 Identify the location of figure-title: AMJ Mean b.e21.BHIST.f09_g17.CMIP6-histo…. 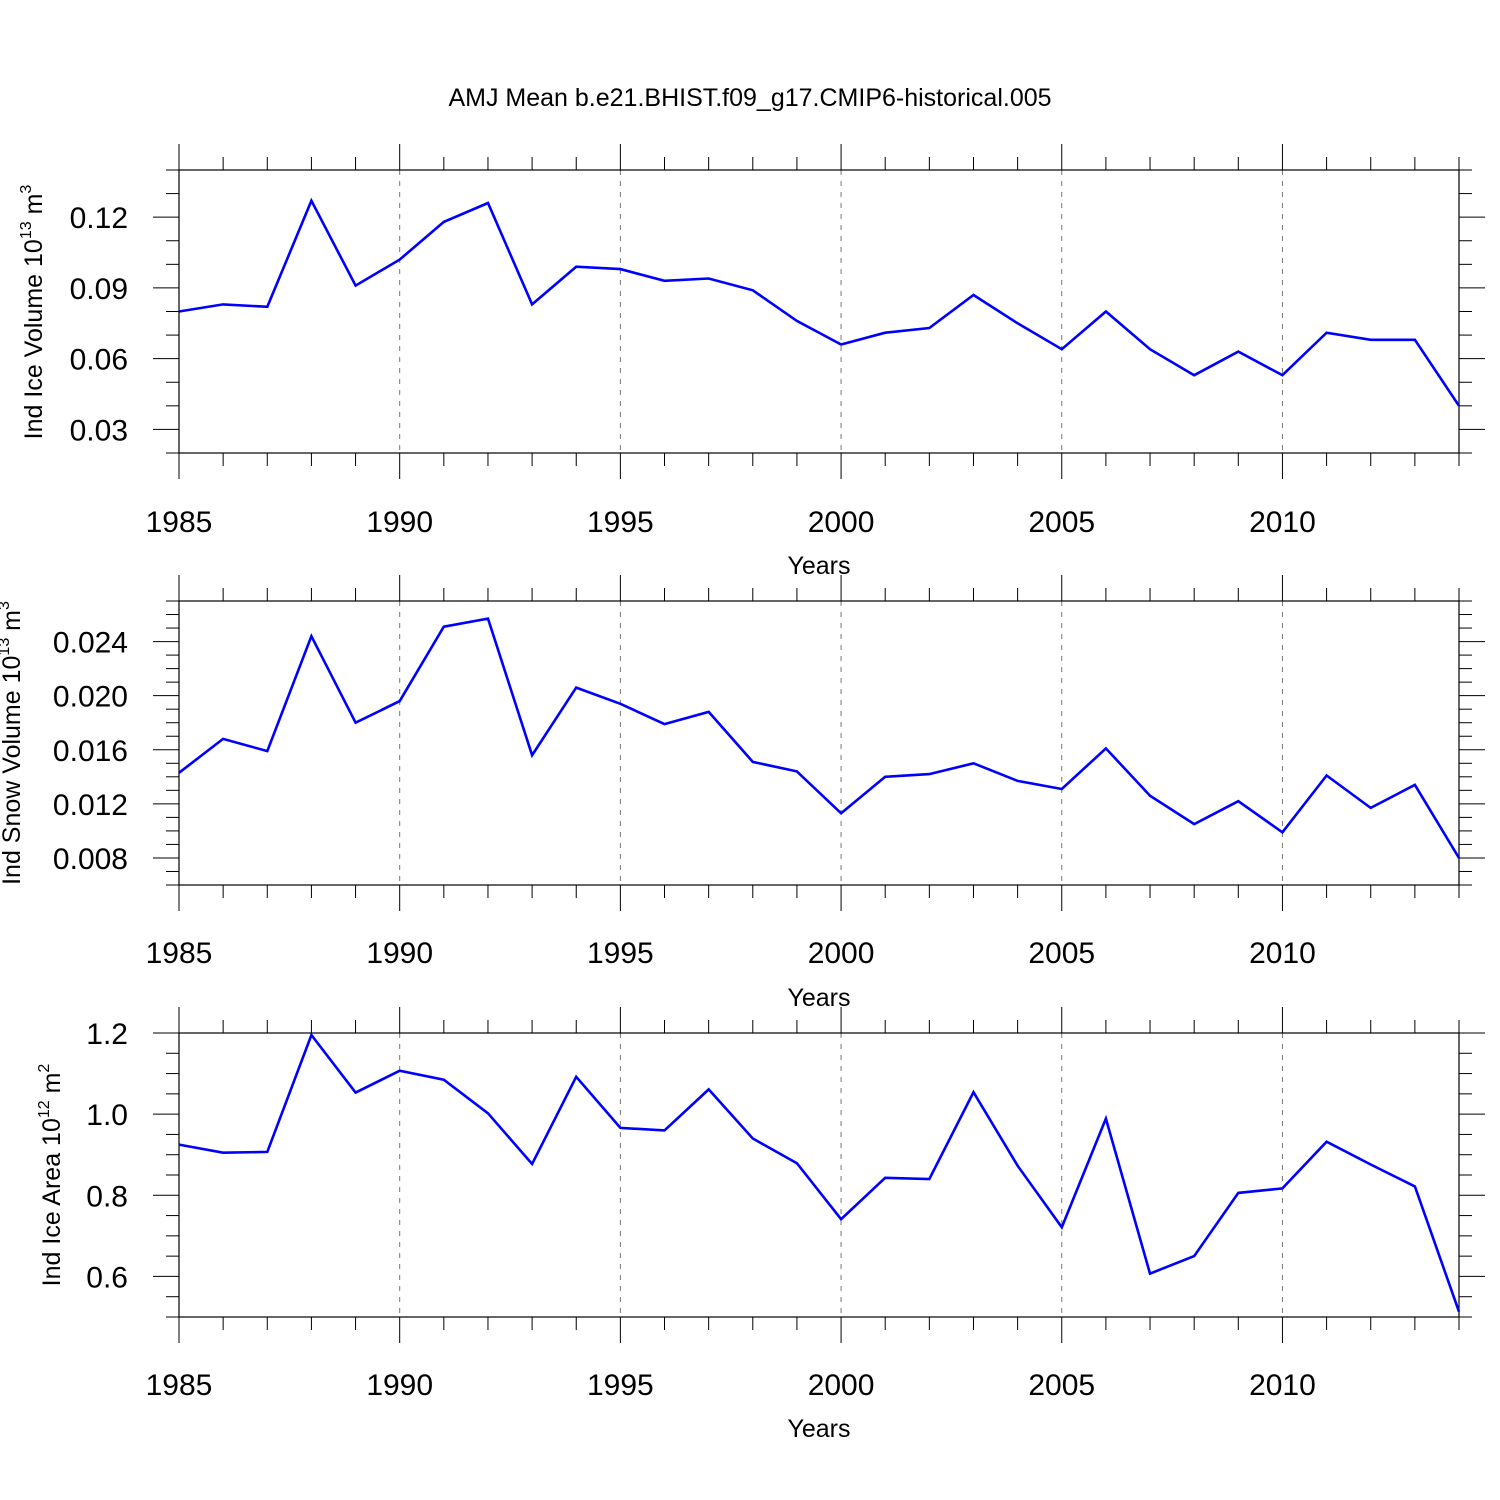
(749, 98).